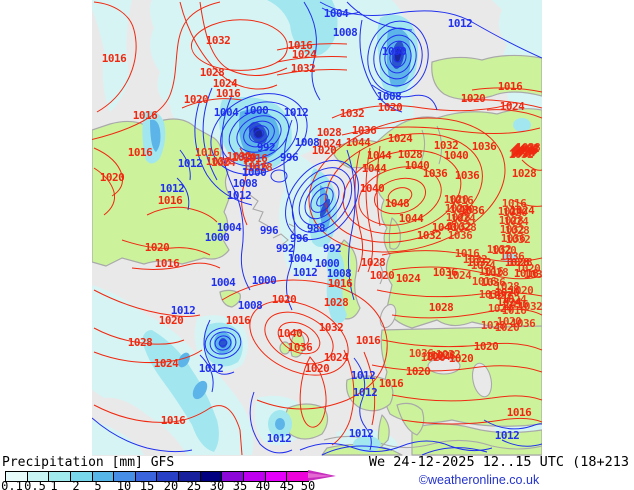  Describe the element at coordinates (223, 282) in the screenshot. I see `isobar-label: 1004` at that location.